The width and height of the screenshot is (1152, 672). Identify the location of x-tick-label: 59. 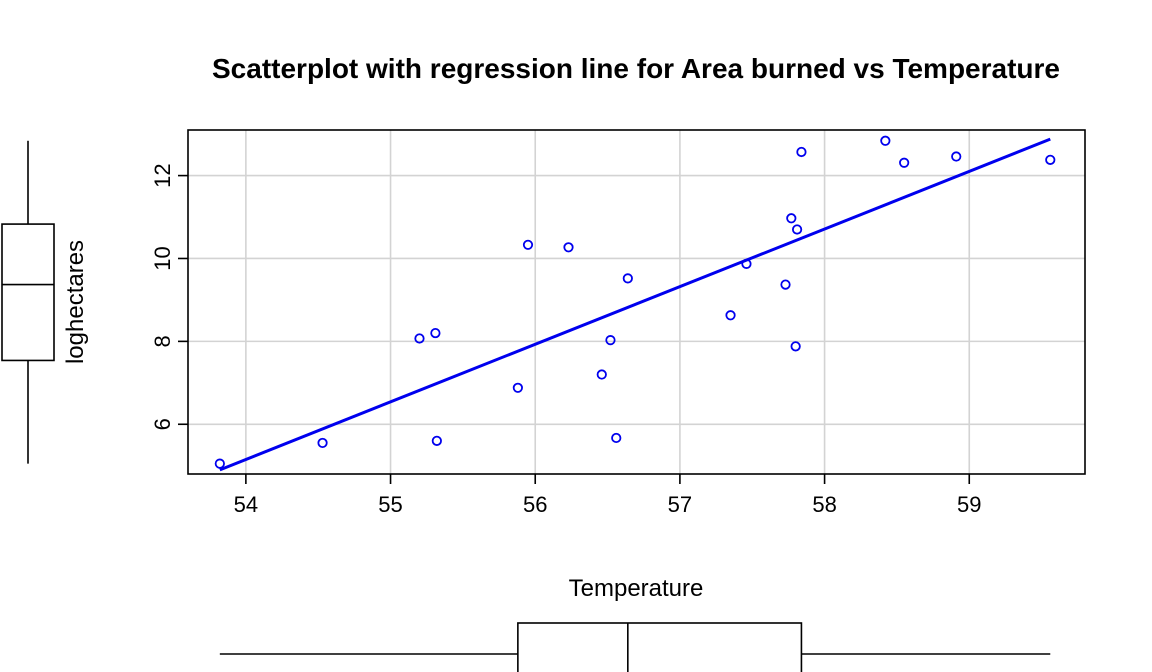
(969, 504).